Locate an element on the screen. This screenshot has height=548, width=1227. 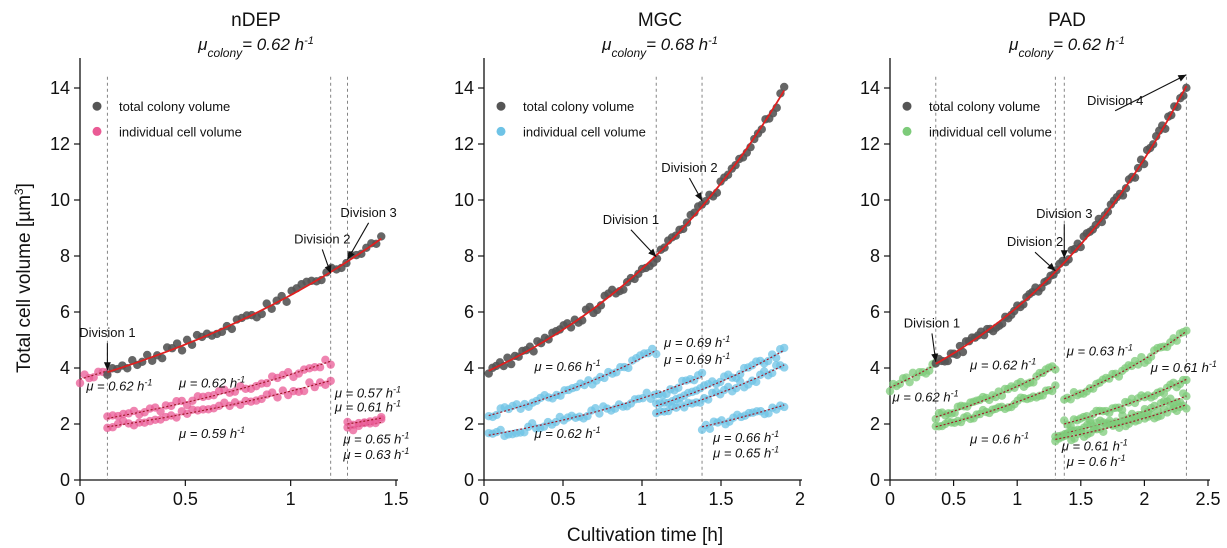
legend-marker-cell is located at coordinates (501, 131).